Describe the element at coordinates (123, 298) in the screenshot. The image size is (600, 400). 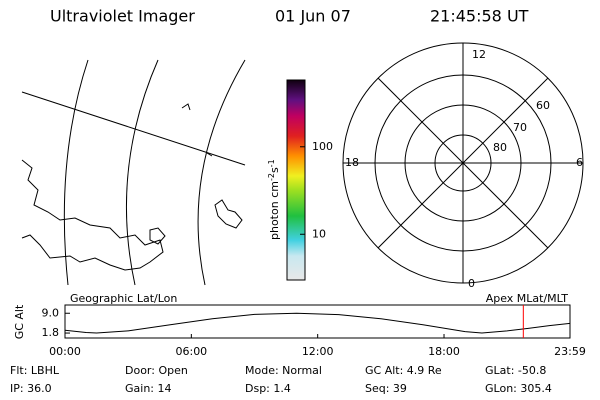
I see `map-label: Geographic Lat/Lon` at that location.